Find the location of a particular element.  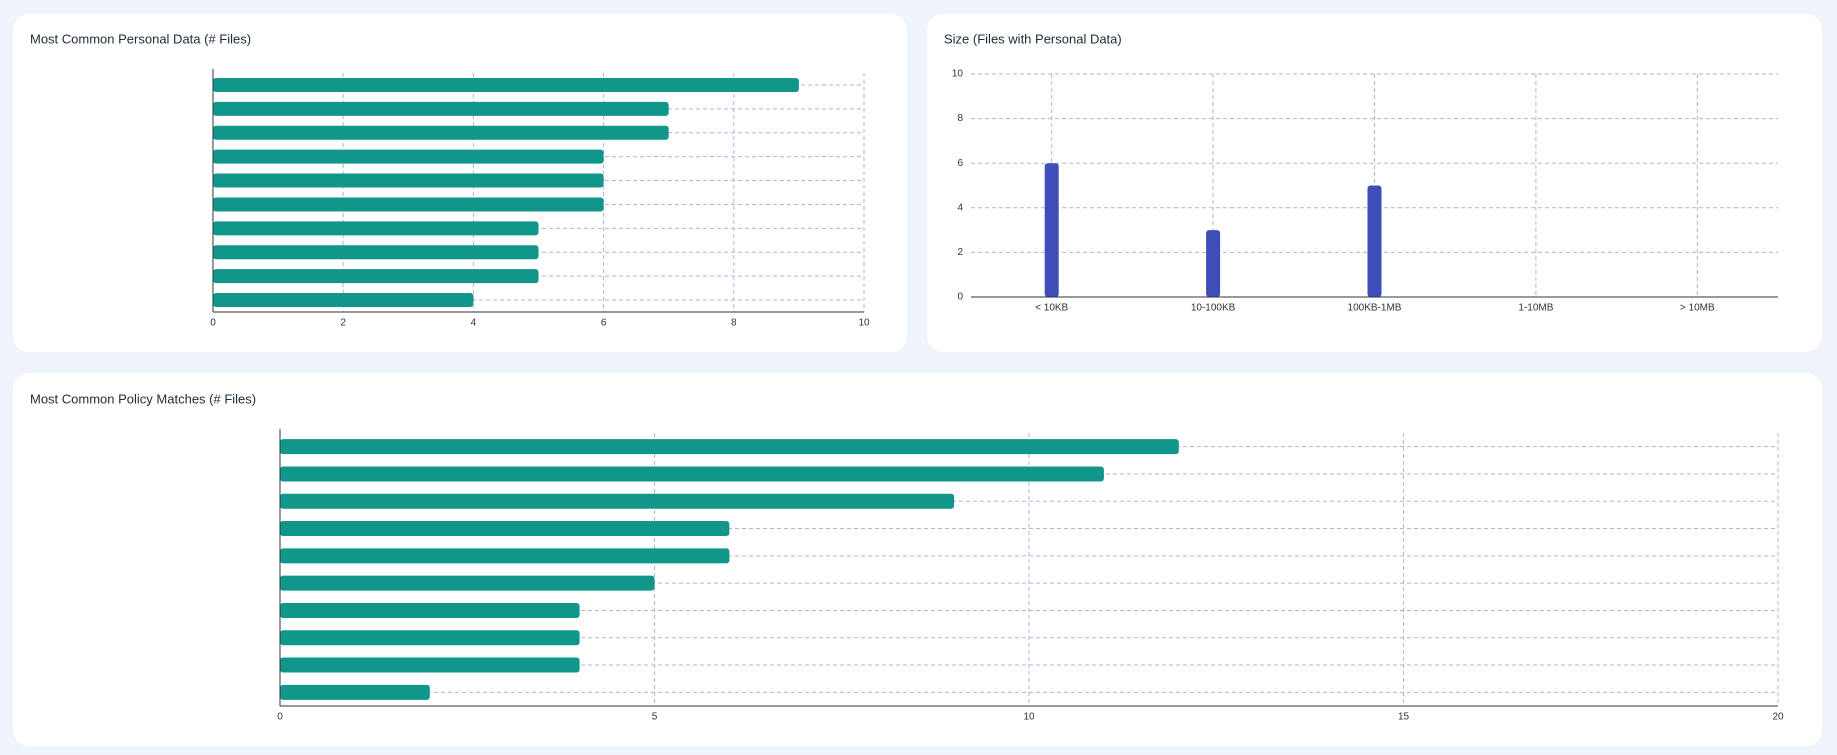

x-tick-label: 1-10MB is located at coordinates (1535, 308).